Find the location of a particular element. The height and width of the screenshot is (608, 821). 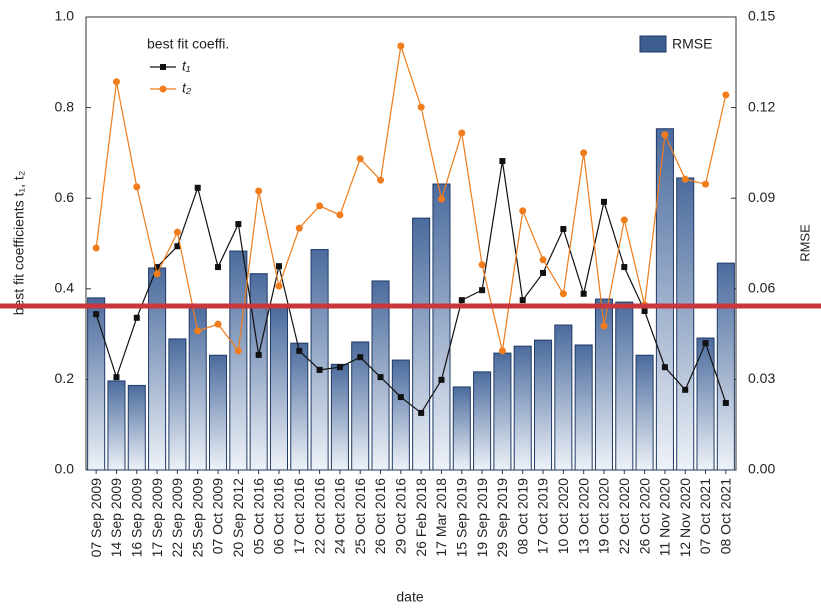

x-tick-label: 17 Oct 2019 is located at coordinates (543, 516).